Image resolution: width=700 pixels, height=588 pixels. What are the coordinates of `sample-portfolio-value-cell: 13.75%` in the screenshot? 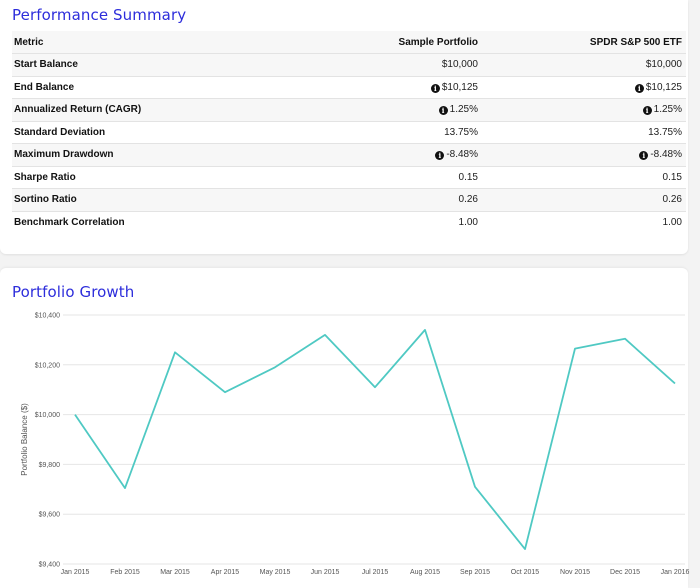 It's located at (352, 132).